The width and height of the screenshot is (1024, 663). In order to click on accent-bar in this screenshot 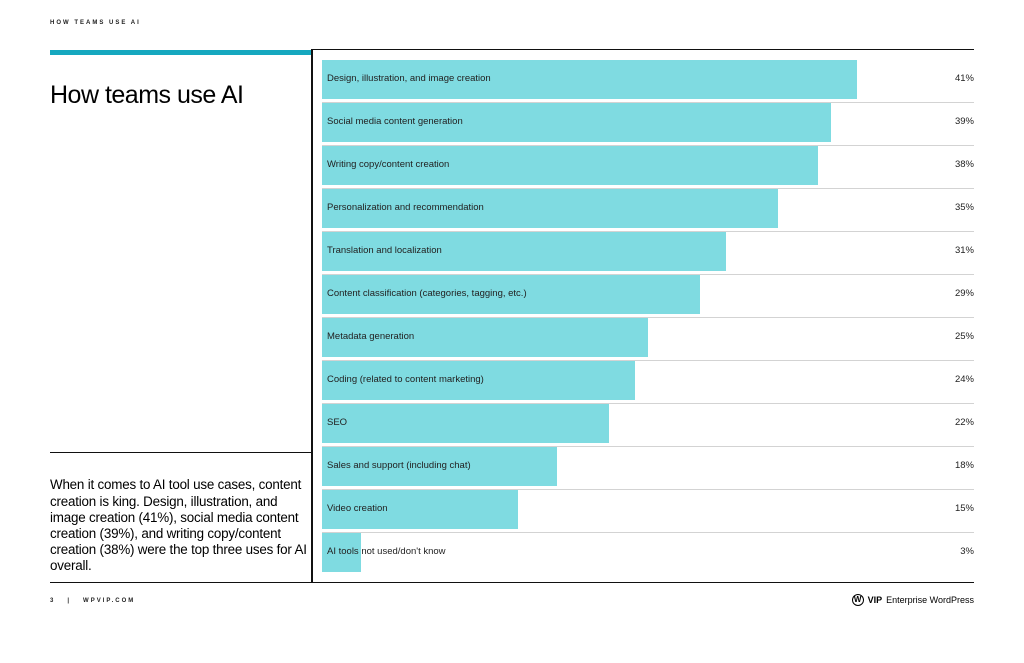, I will do `click(180, 52)`.